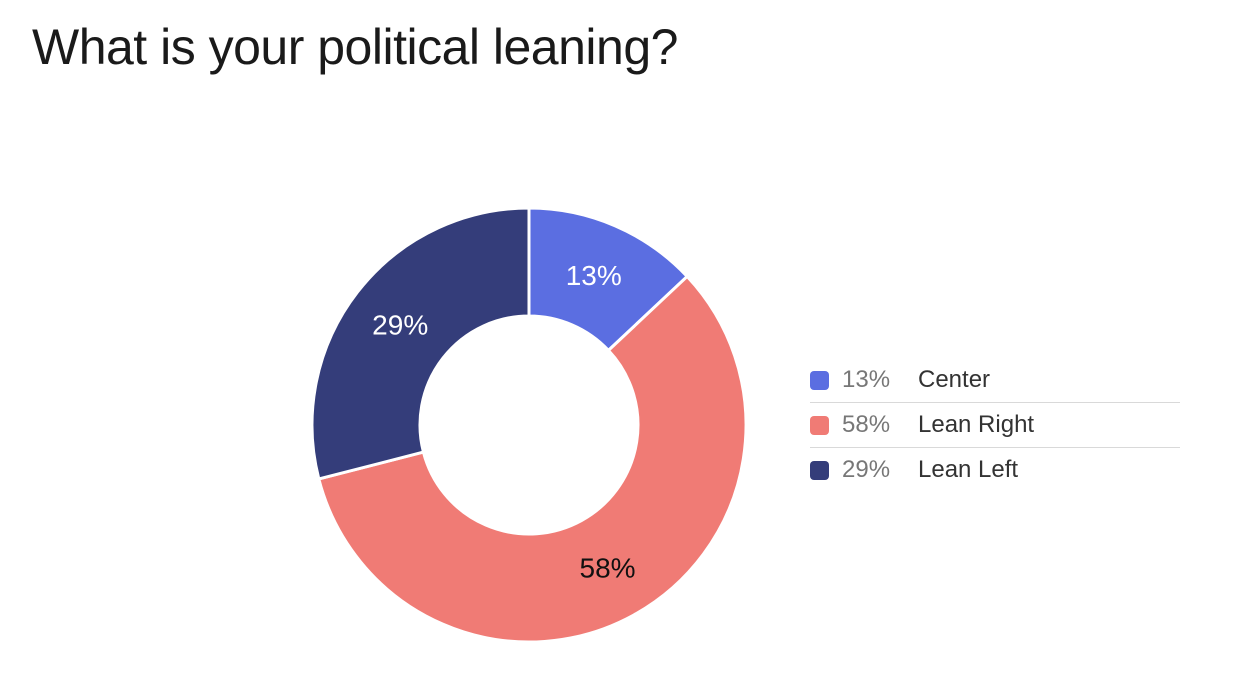  What do you see at coordinates (400, 325) in the screenshot?
I see `slice-label-lean-left: 29%` at bounding box center [400, 325].